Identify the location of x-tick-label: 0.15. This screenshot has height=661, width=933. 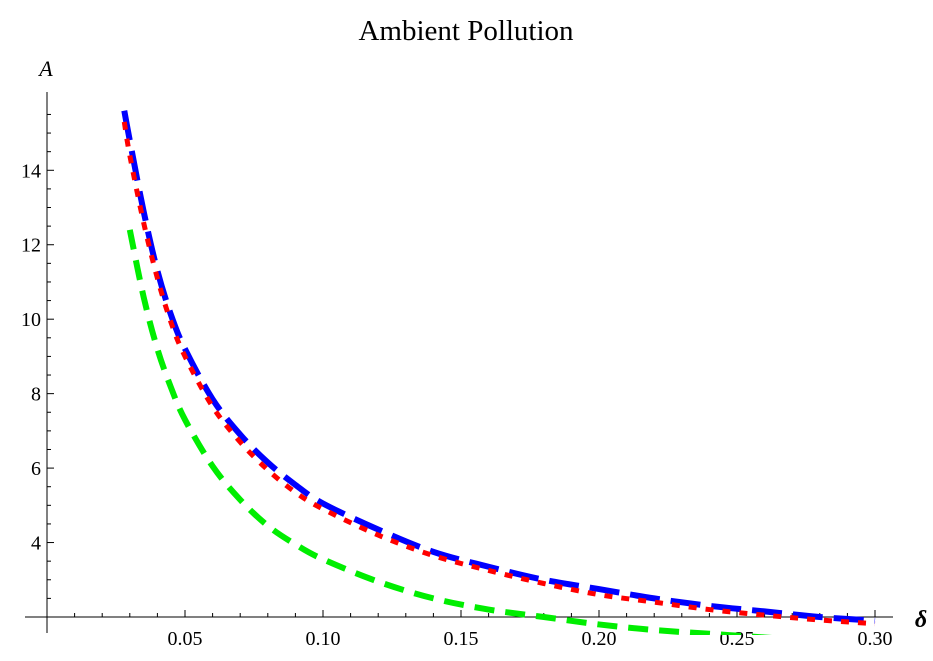
(461, 639).